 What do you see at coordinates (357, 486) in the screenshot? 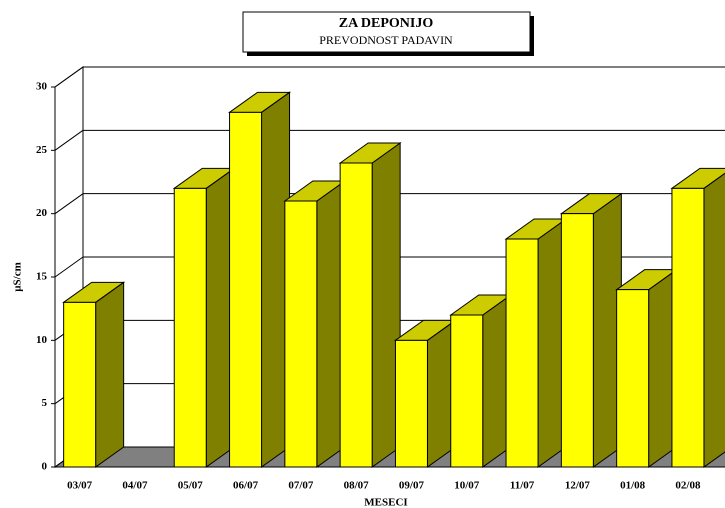
I see `x-tick-label: 08/07` at bounding box center [357, 486].